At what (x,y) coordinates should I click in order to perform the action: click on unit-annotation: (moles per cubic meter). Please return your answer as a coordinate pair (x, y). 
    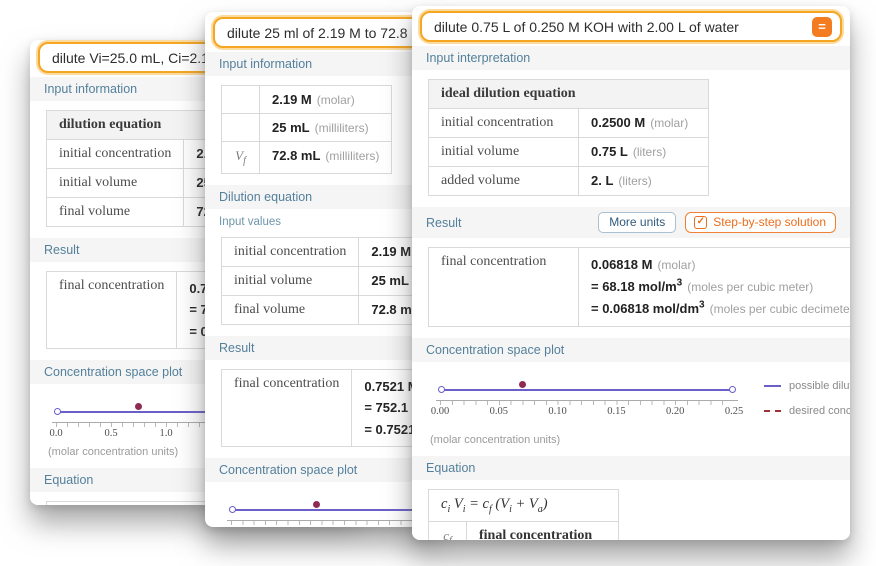
    Looking at the image, I should click on (750, 287).